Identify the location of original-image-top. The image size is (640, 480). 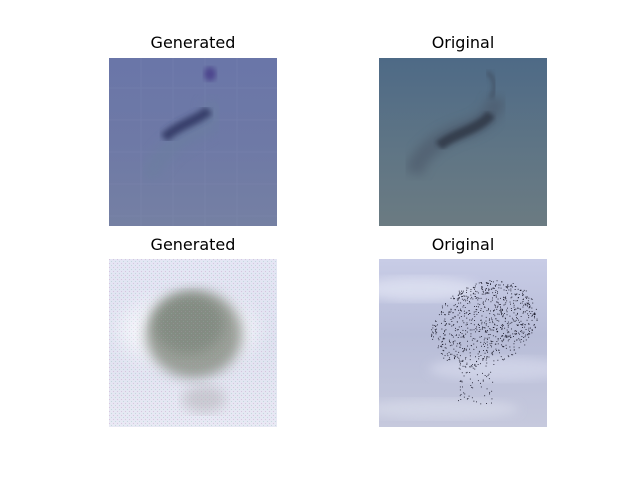
(463, 142).